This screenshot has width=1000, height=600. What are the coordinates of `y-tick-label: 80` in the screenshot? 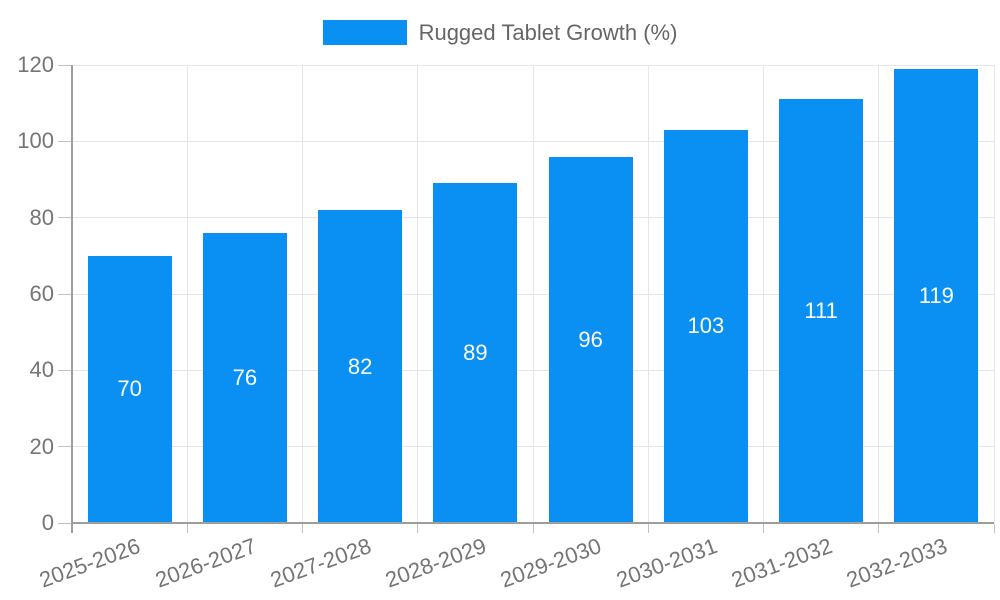 It's located at (41, 217).